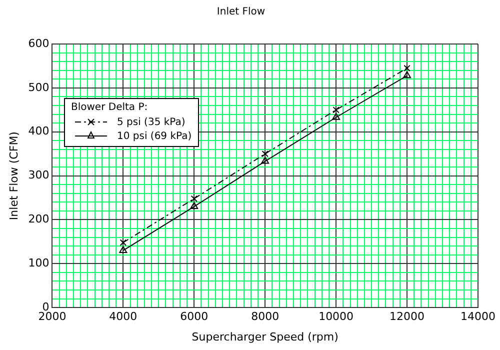 This screenshot has width=500, height=350. I want to click on y-tick-label: 500, so click(39, 87).